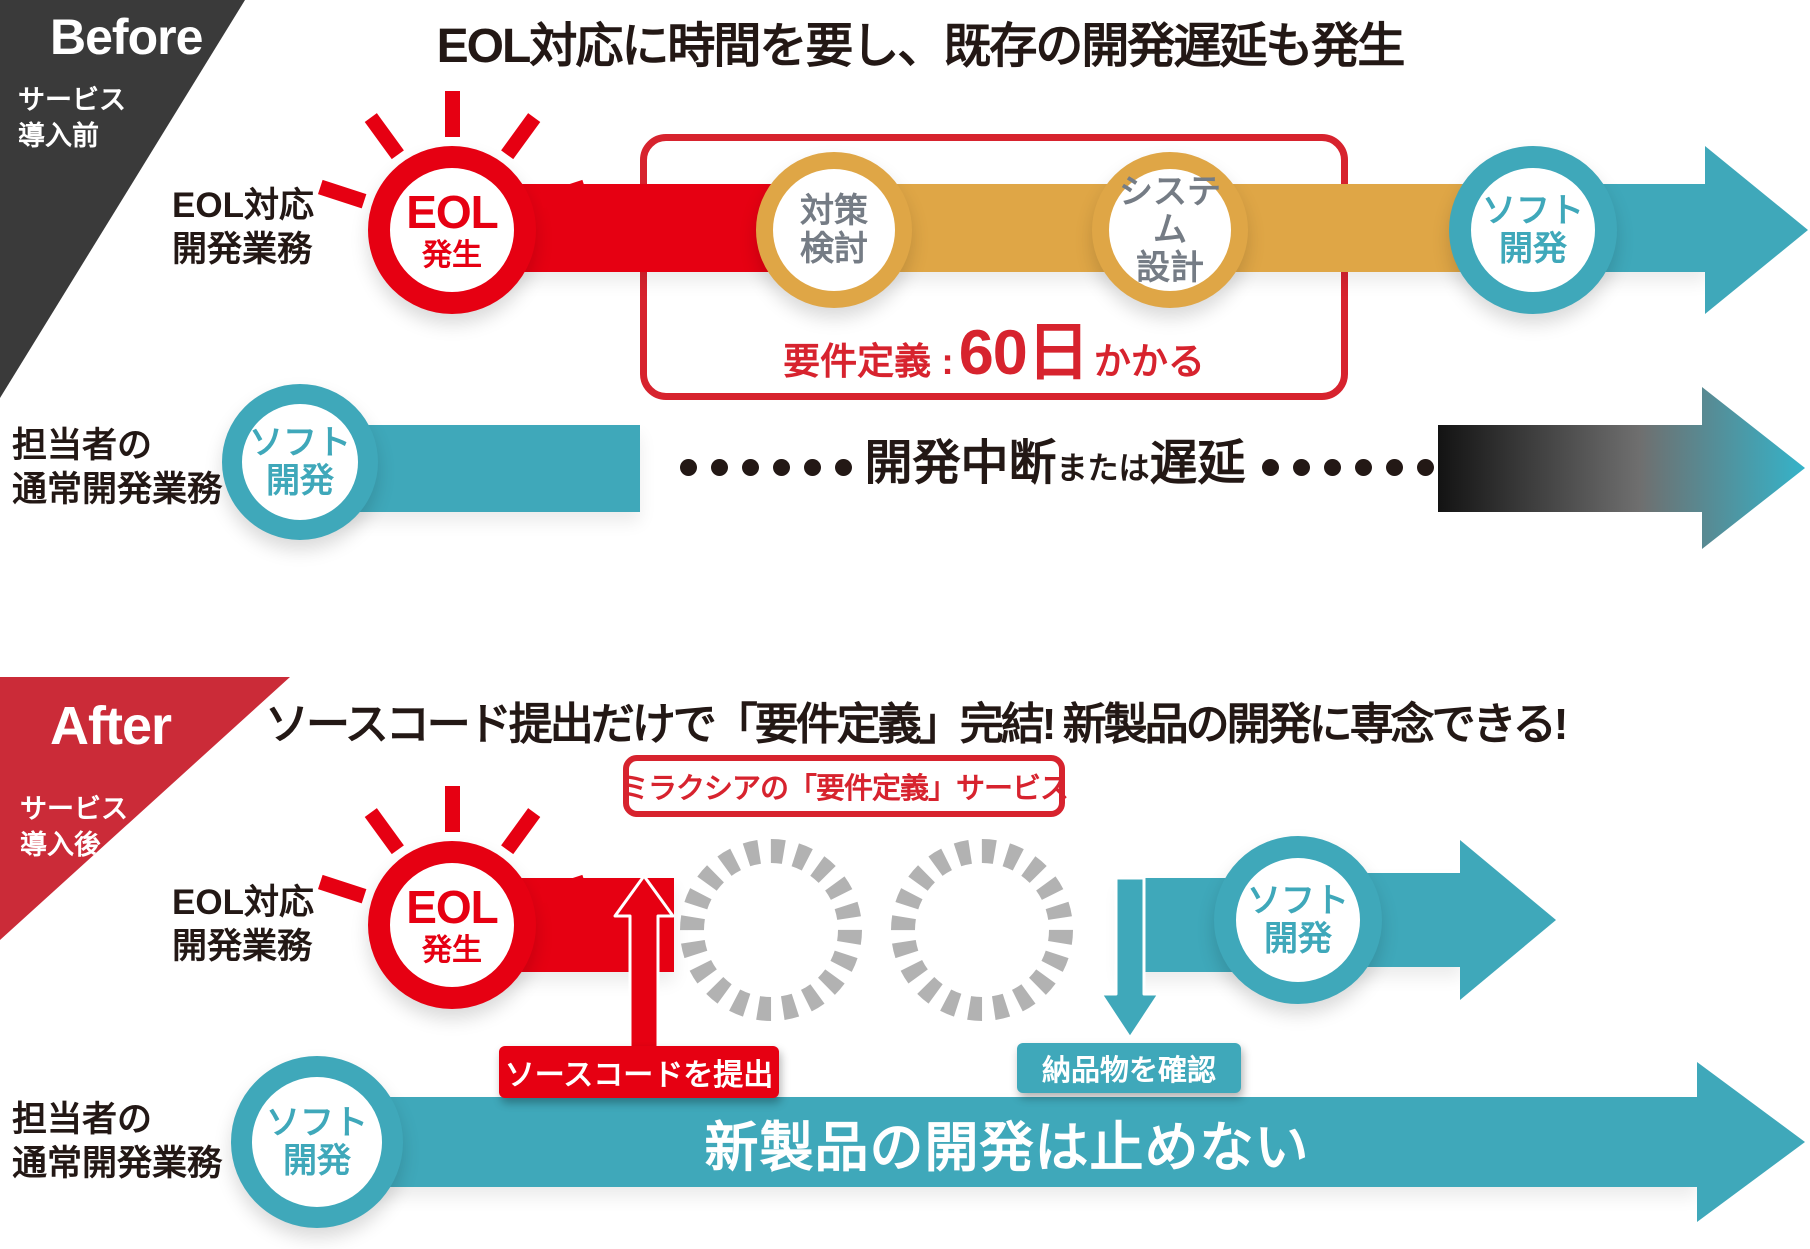 The width and height of the screenshot is (1810, 1249). What do you see at coordinates (111, 726) in the screenshot?
I see `after-badge-title: After` at bounding box center [111, 726].